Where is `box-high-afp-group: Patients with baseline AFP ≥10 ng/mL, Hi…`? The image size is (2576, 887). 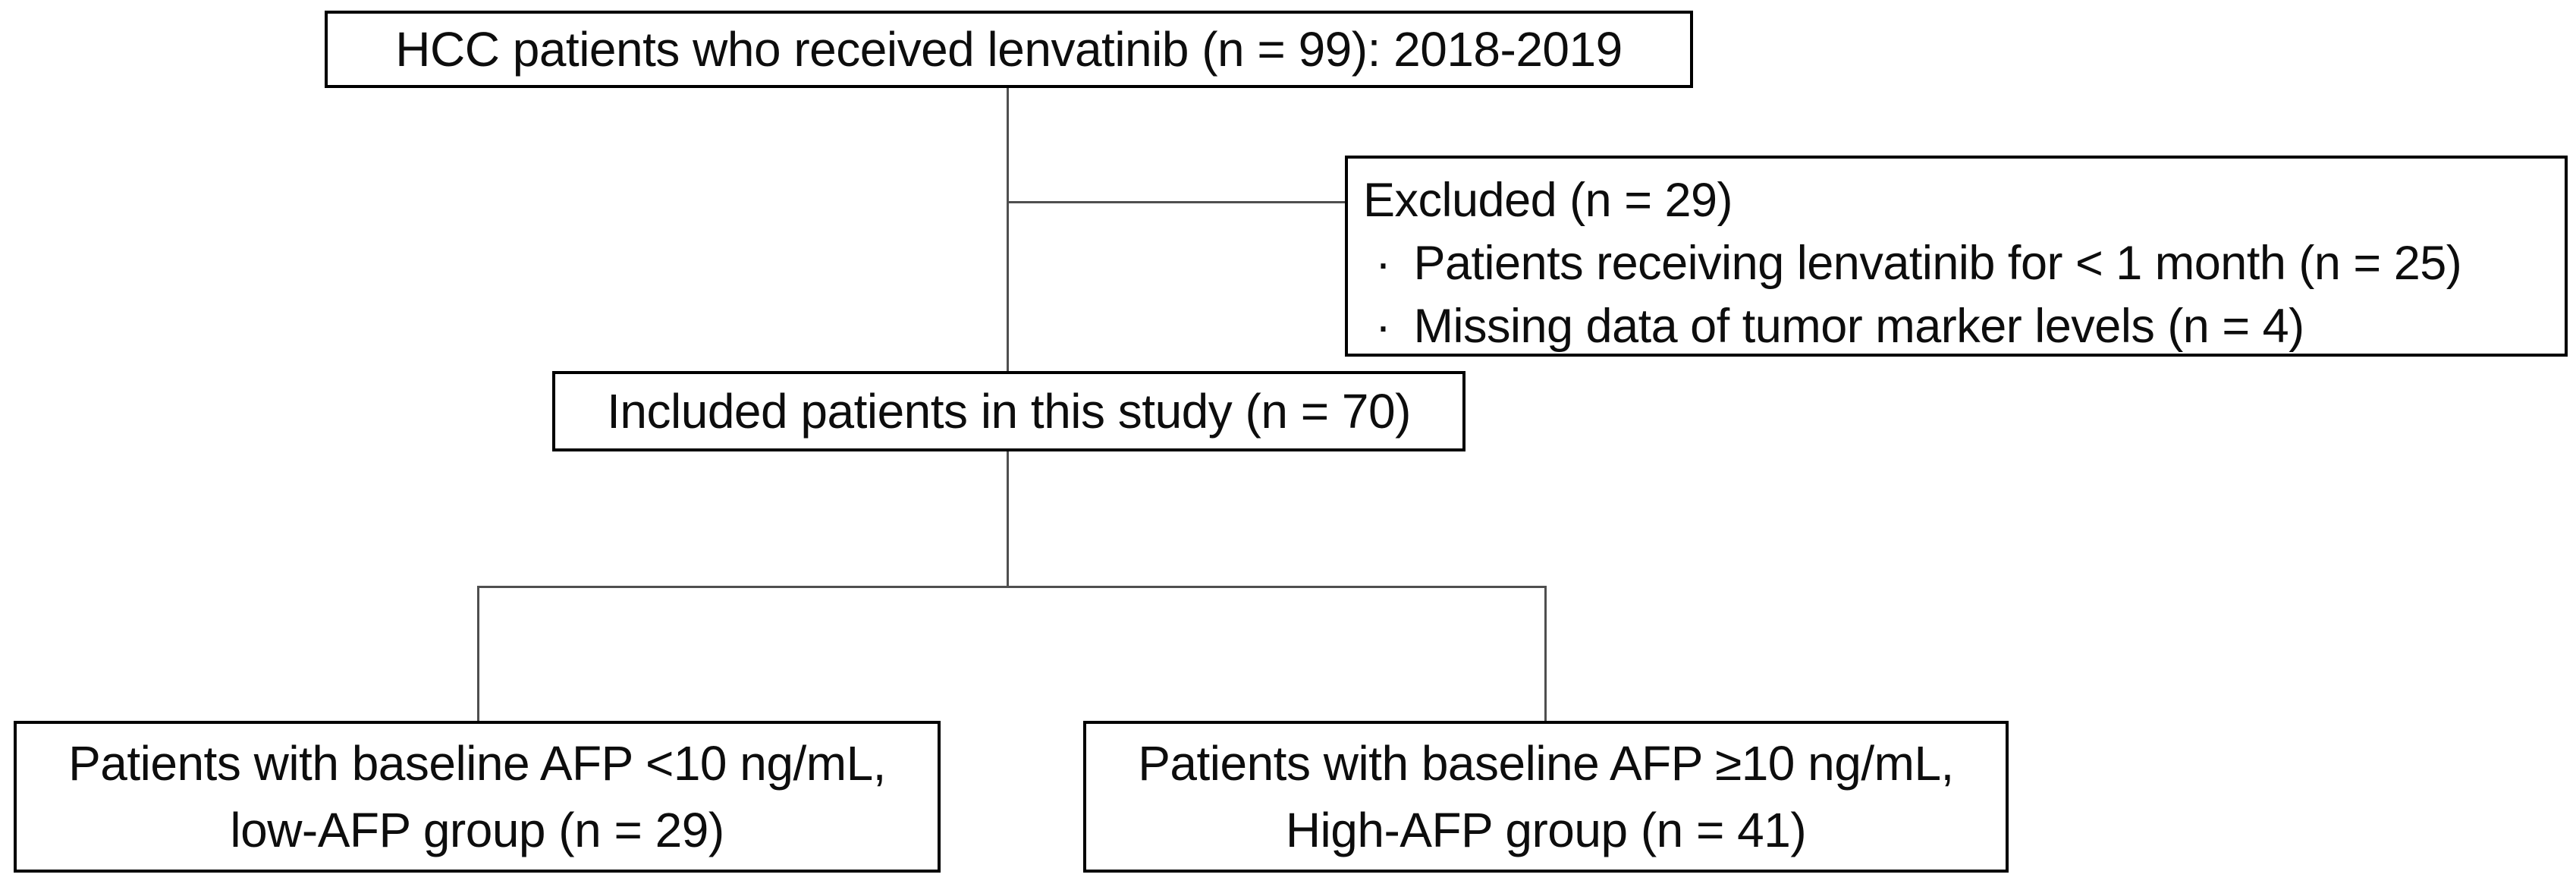
box-high-afp-group: Patients with baseline AFP ≥10 ng/mL, Hi… is located at coordinates (1546, 797).